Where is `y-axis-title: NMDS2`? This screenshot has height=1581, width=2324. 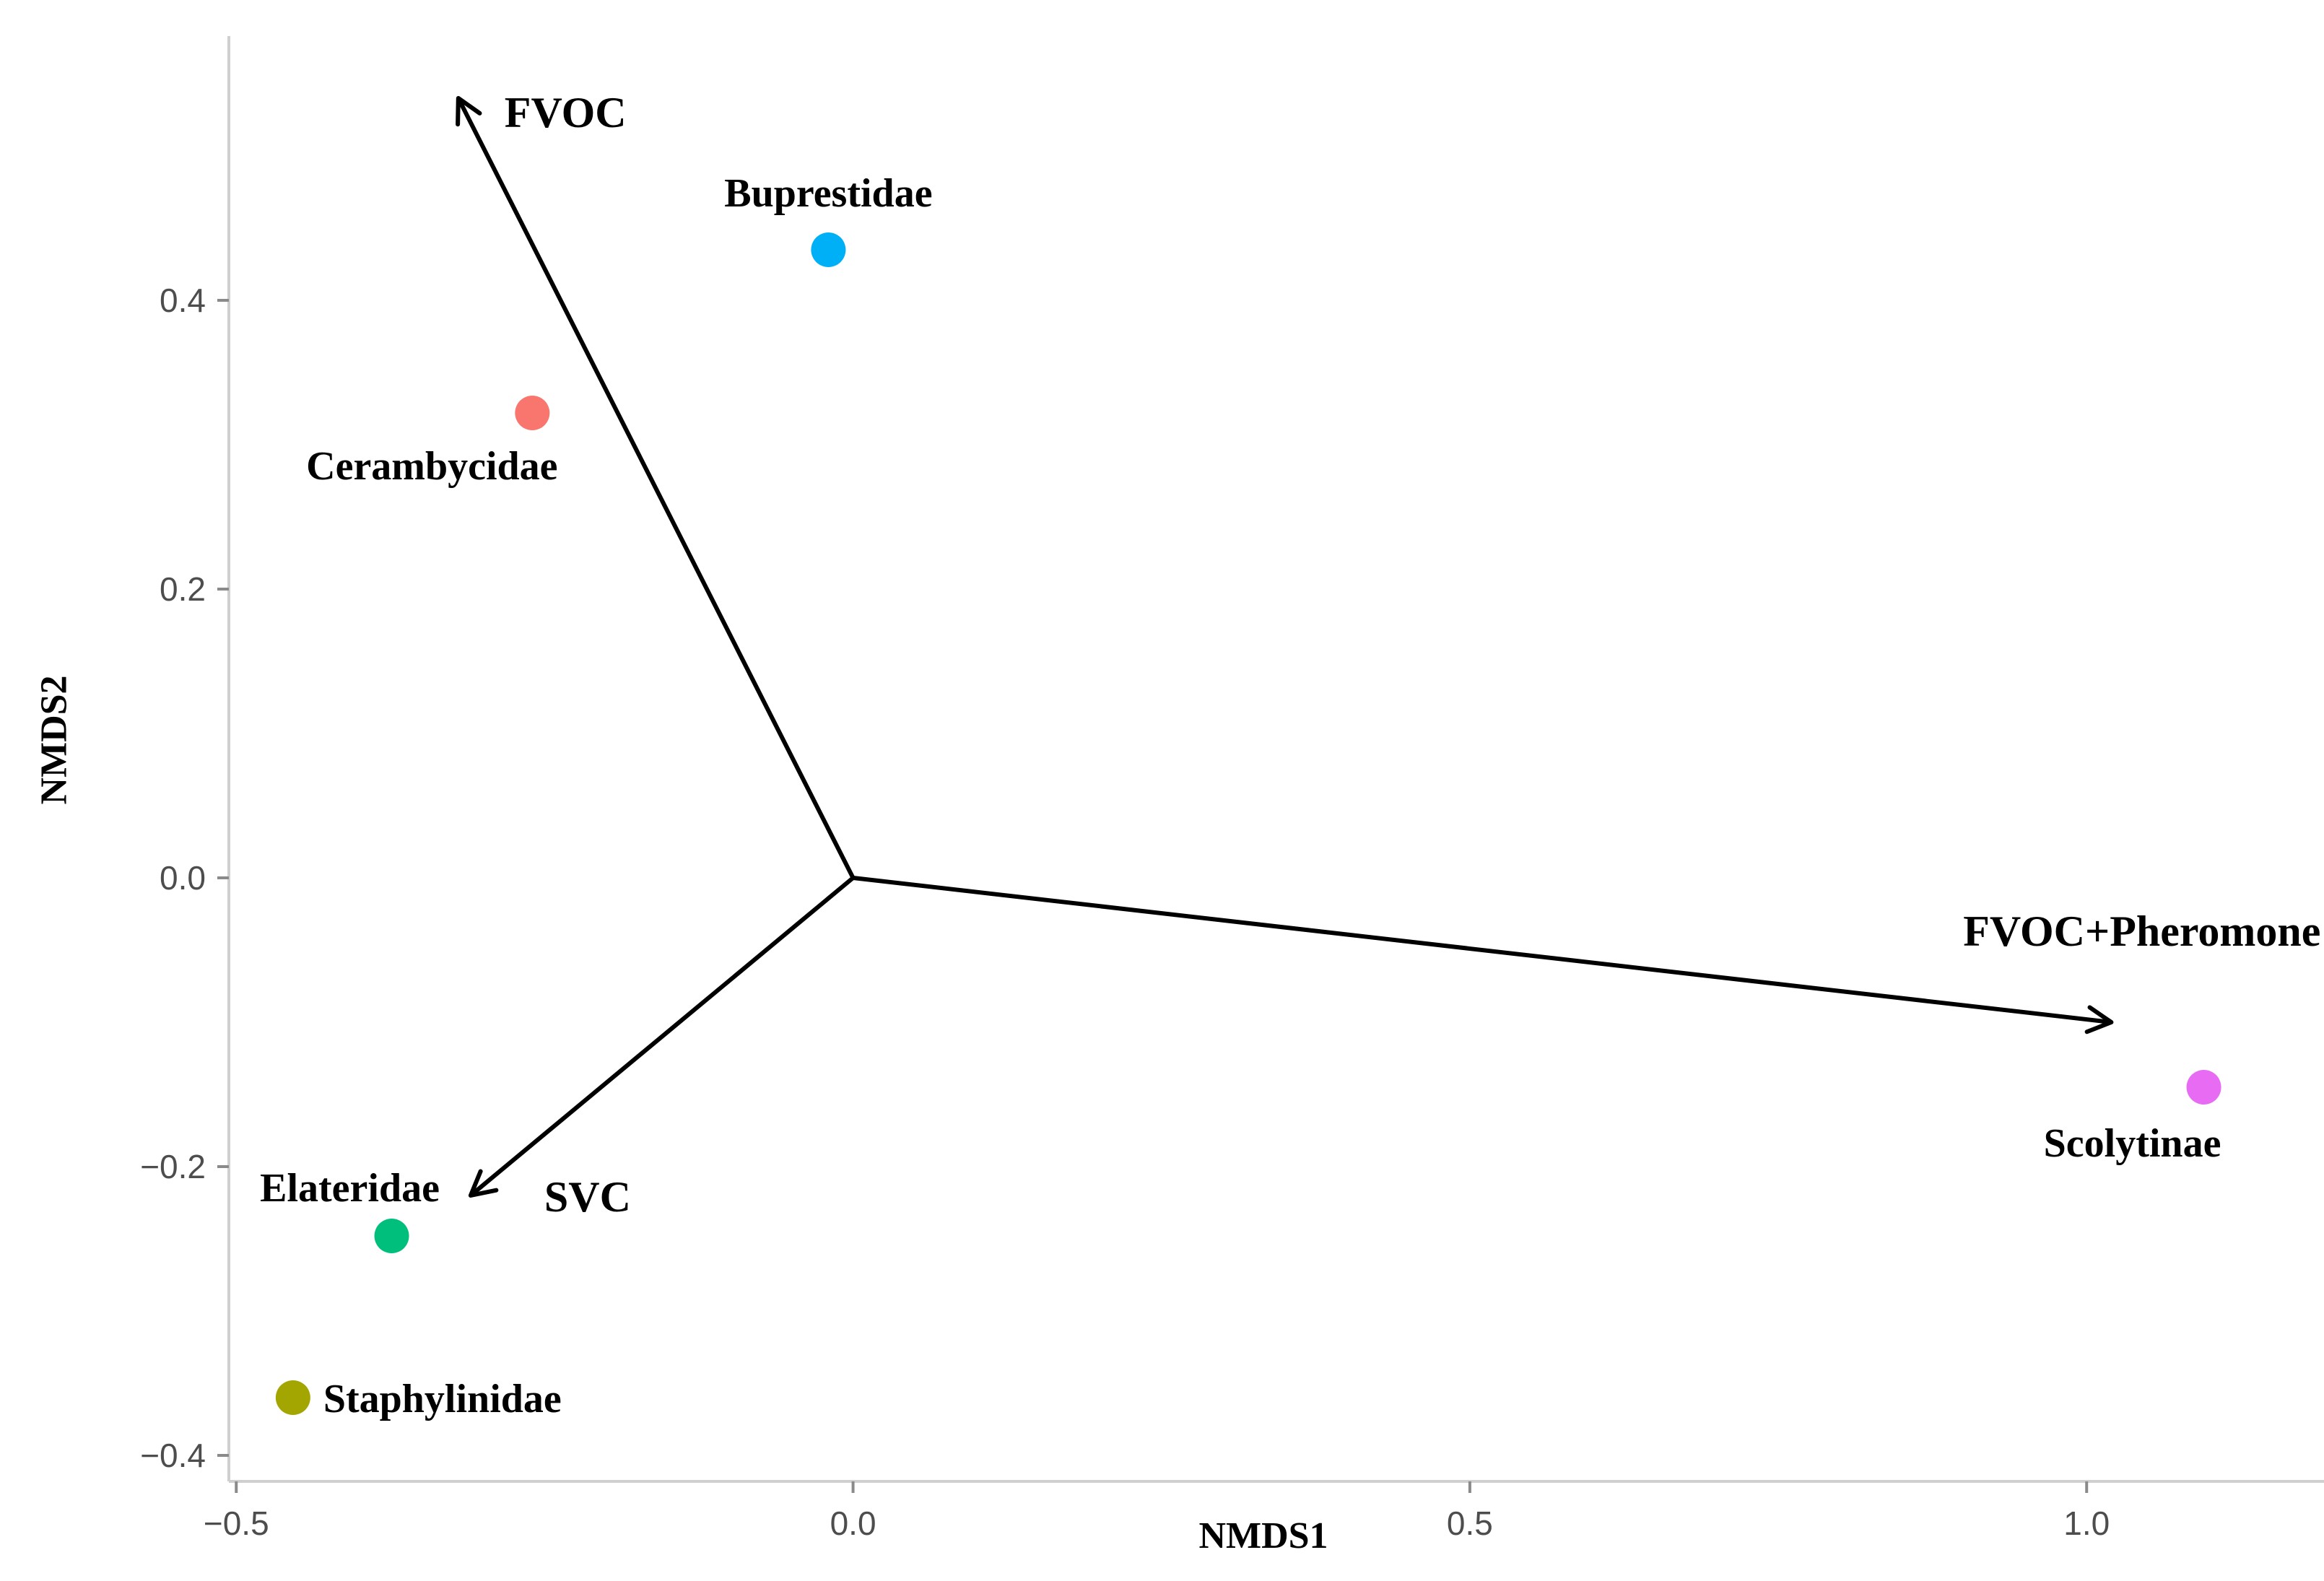 y-axis-title: NMDS2 is located at coordinates (54, 740).